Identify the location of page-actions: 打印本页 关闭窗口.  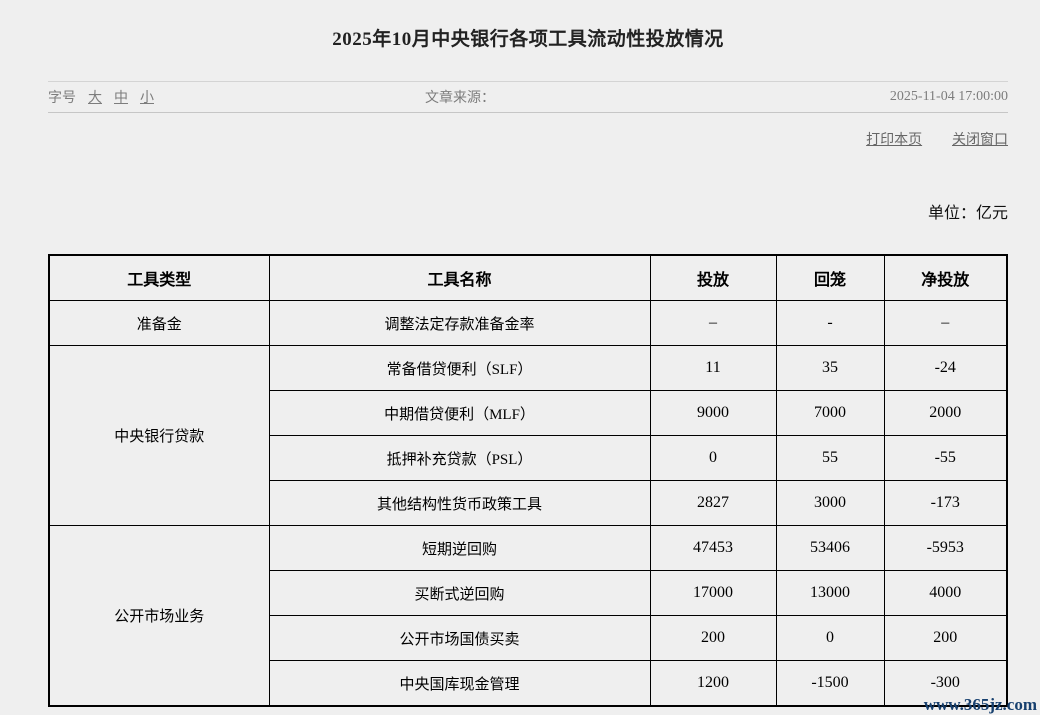
(528, 139).